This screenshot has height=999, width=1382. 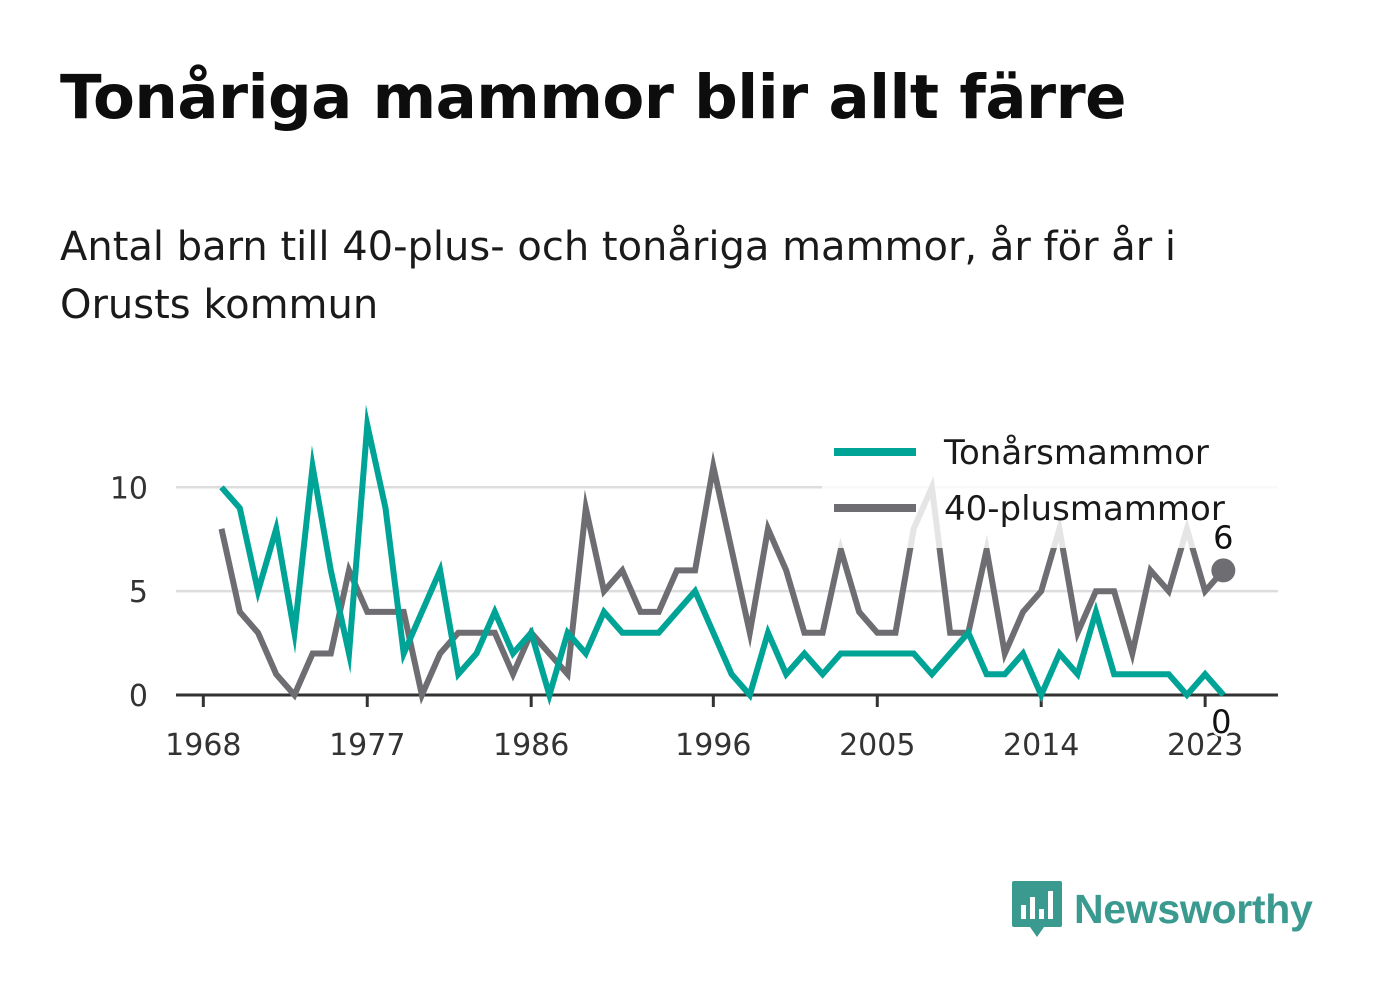 I want to click on legend-label: Tonårsmammor, so click(x=1076, y=453).